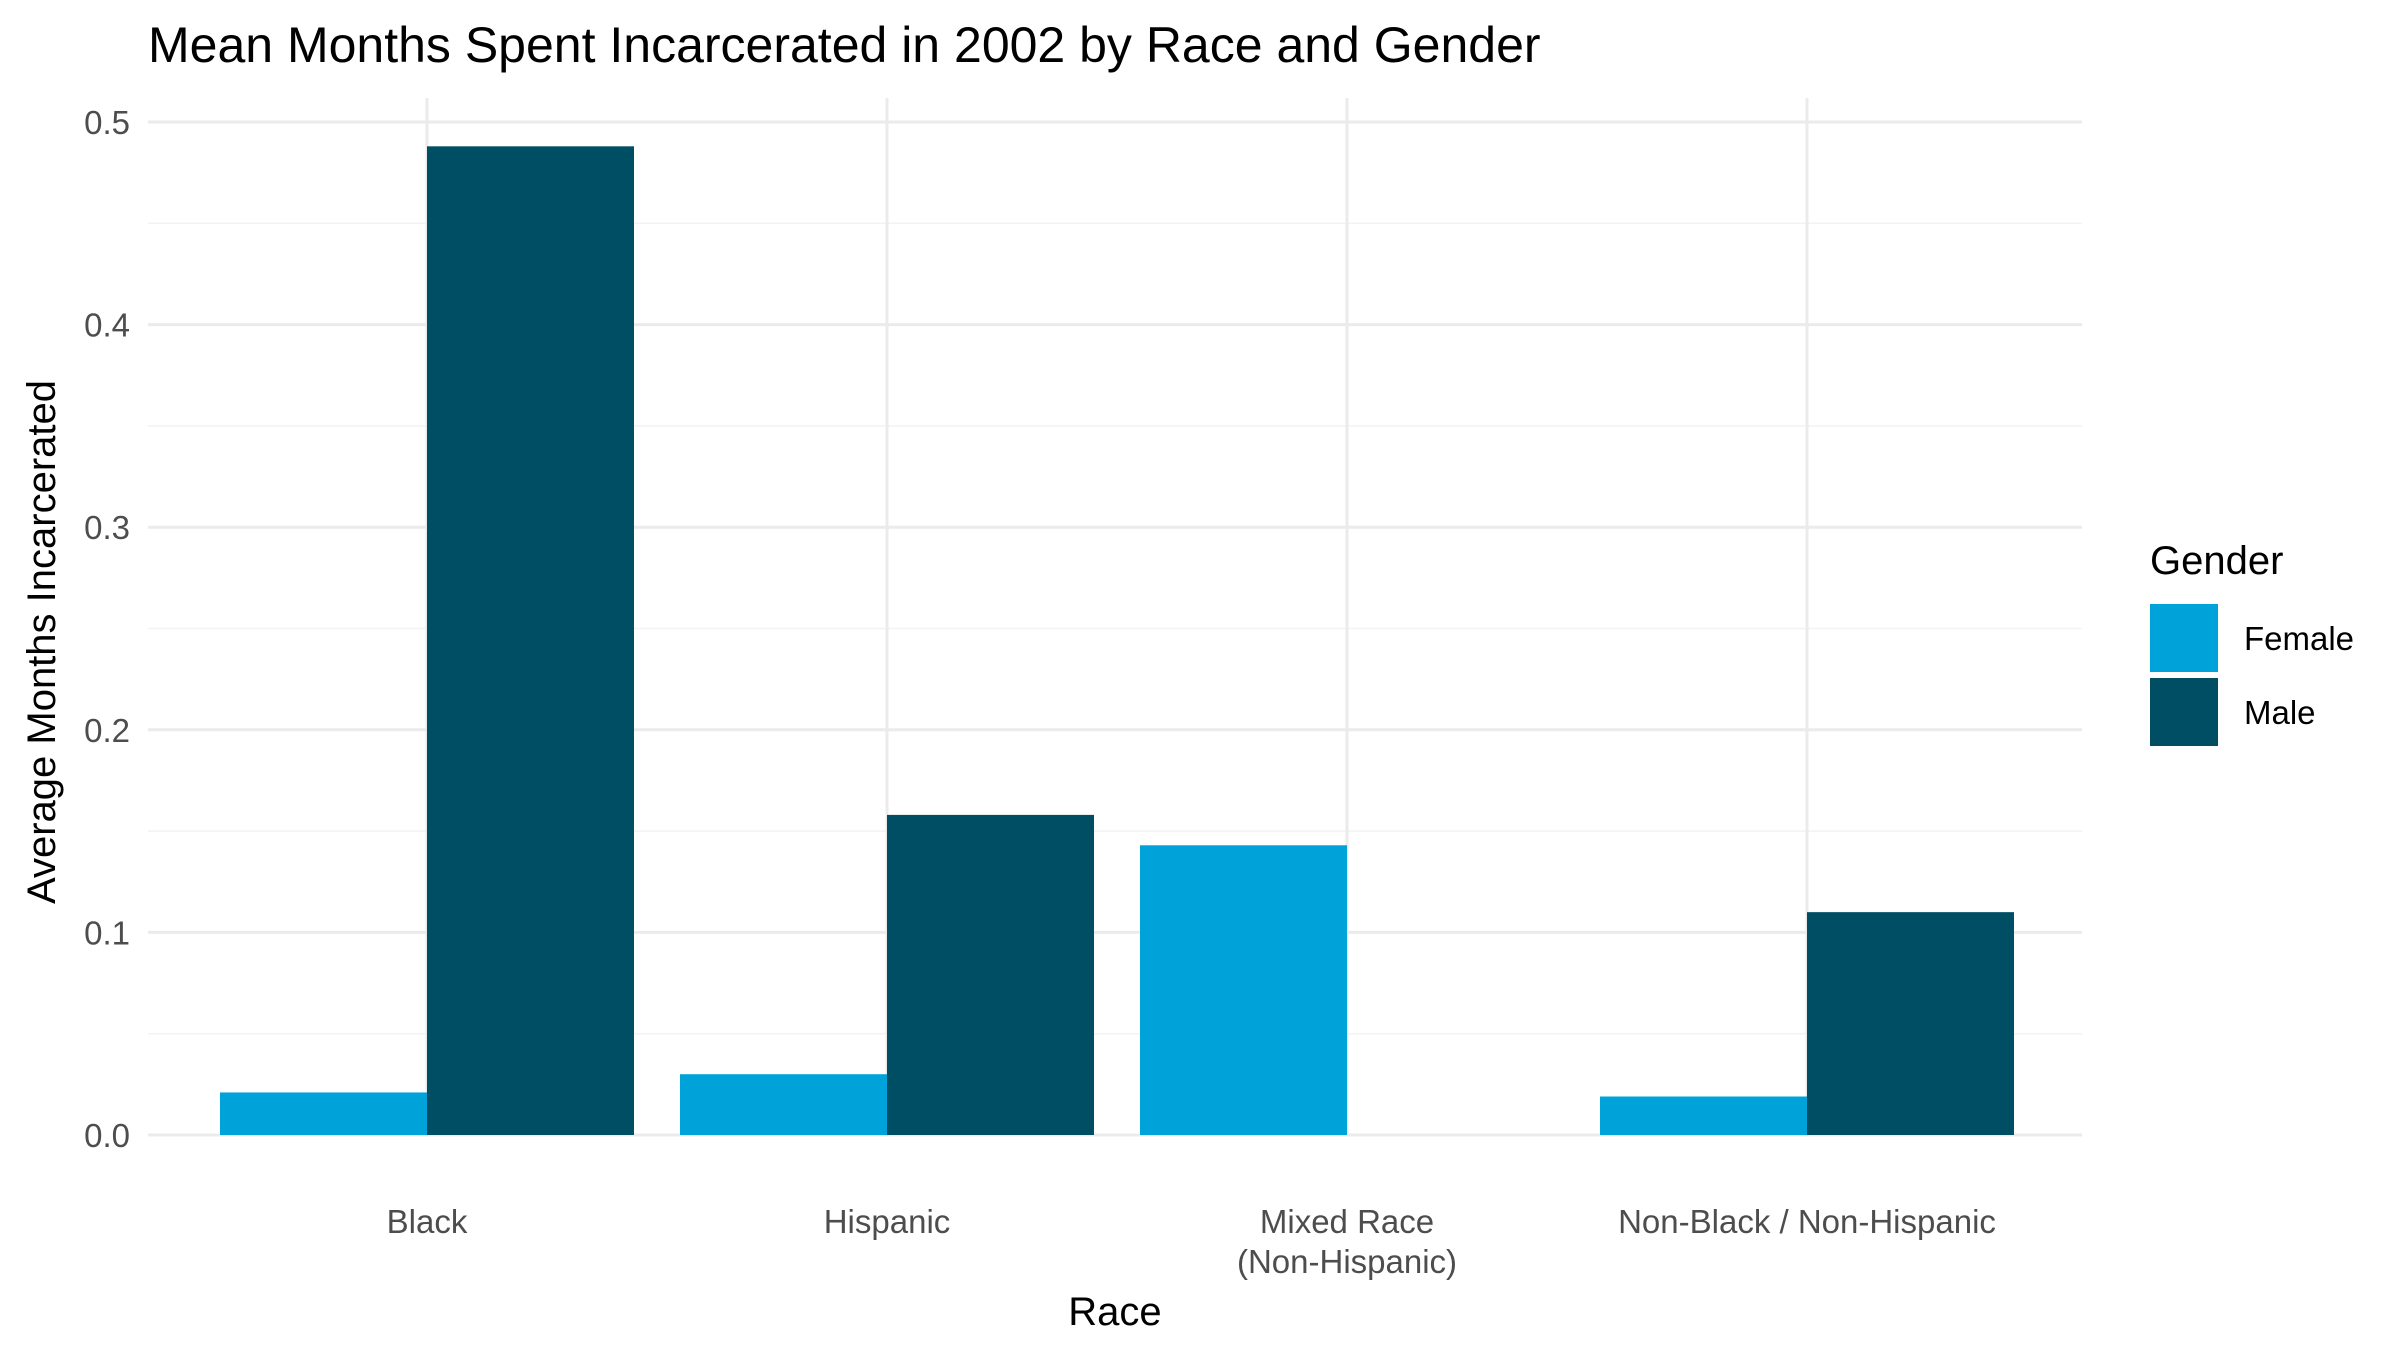 The width and height of the screenshot is (2400, 1350). Describe the element at coordinates (2280, 712) in the screenshot. I see `legend-label-male: Male` at that location.